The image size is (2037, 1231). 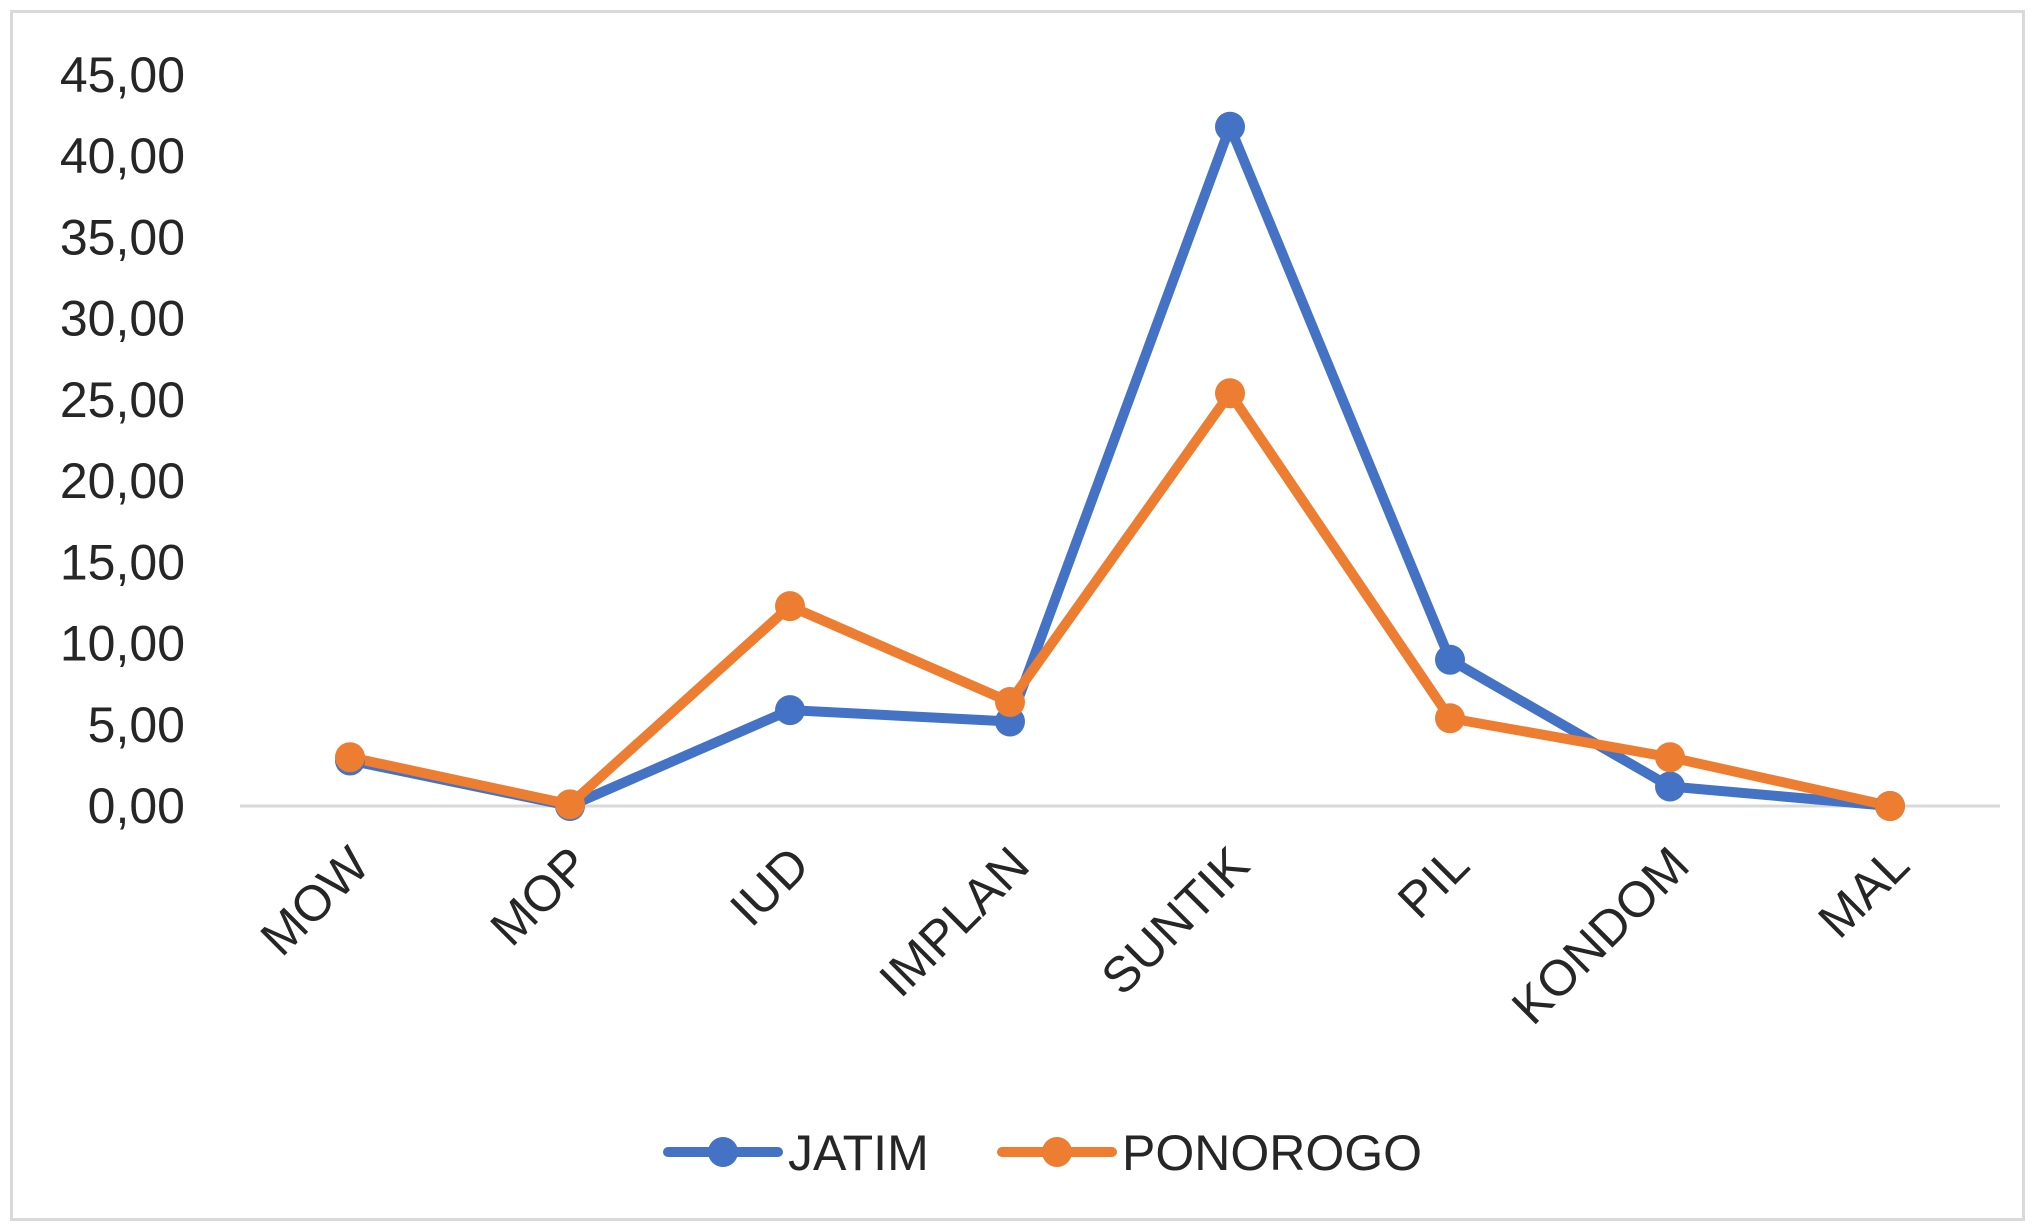 I want to click on x-tick-label: IMPLAN, so click(x=954, y=921).